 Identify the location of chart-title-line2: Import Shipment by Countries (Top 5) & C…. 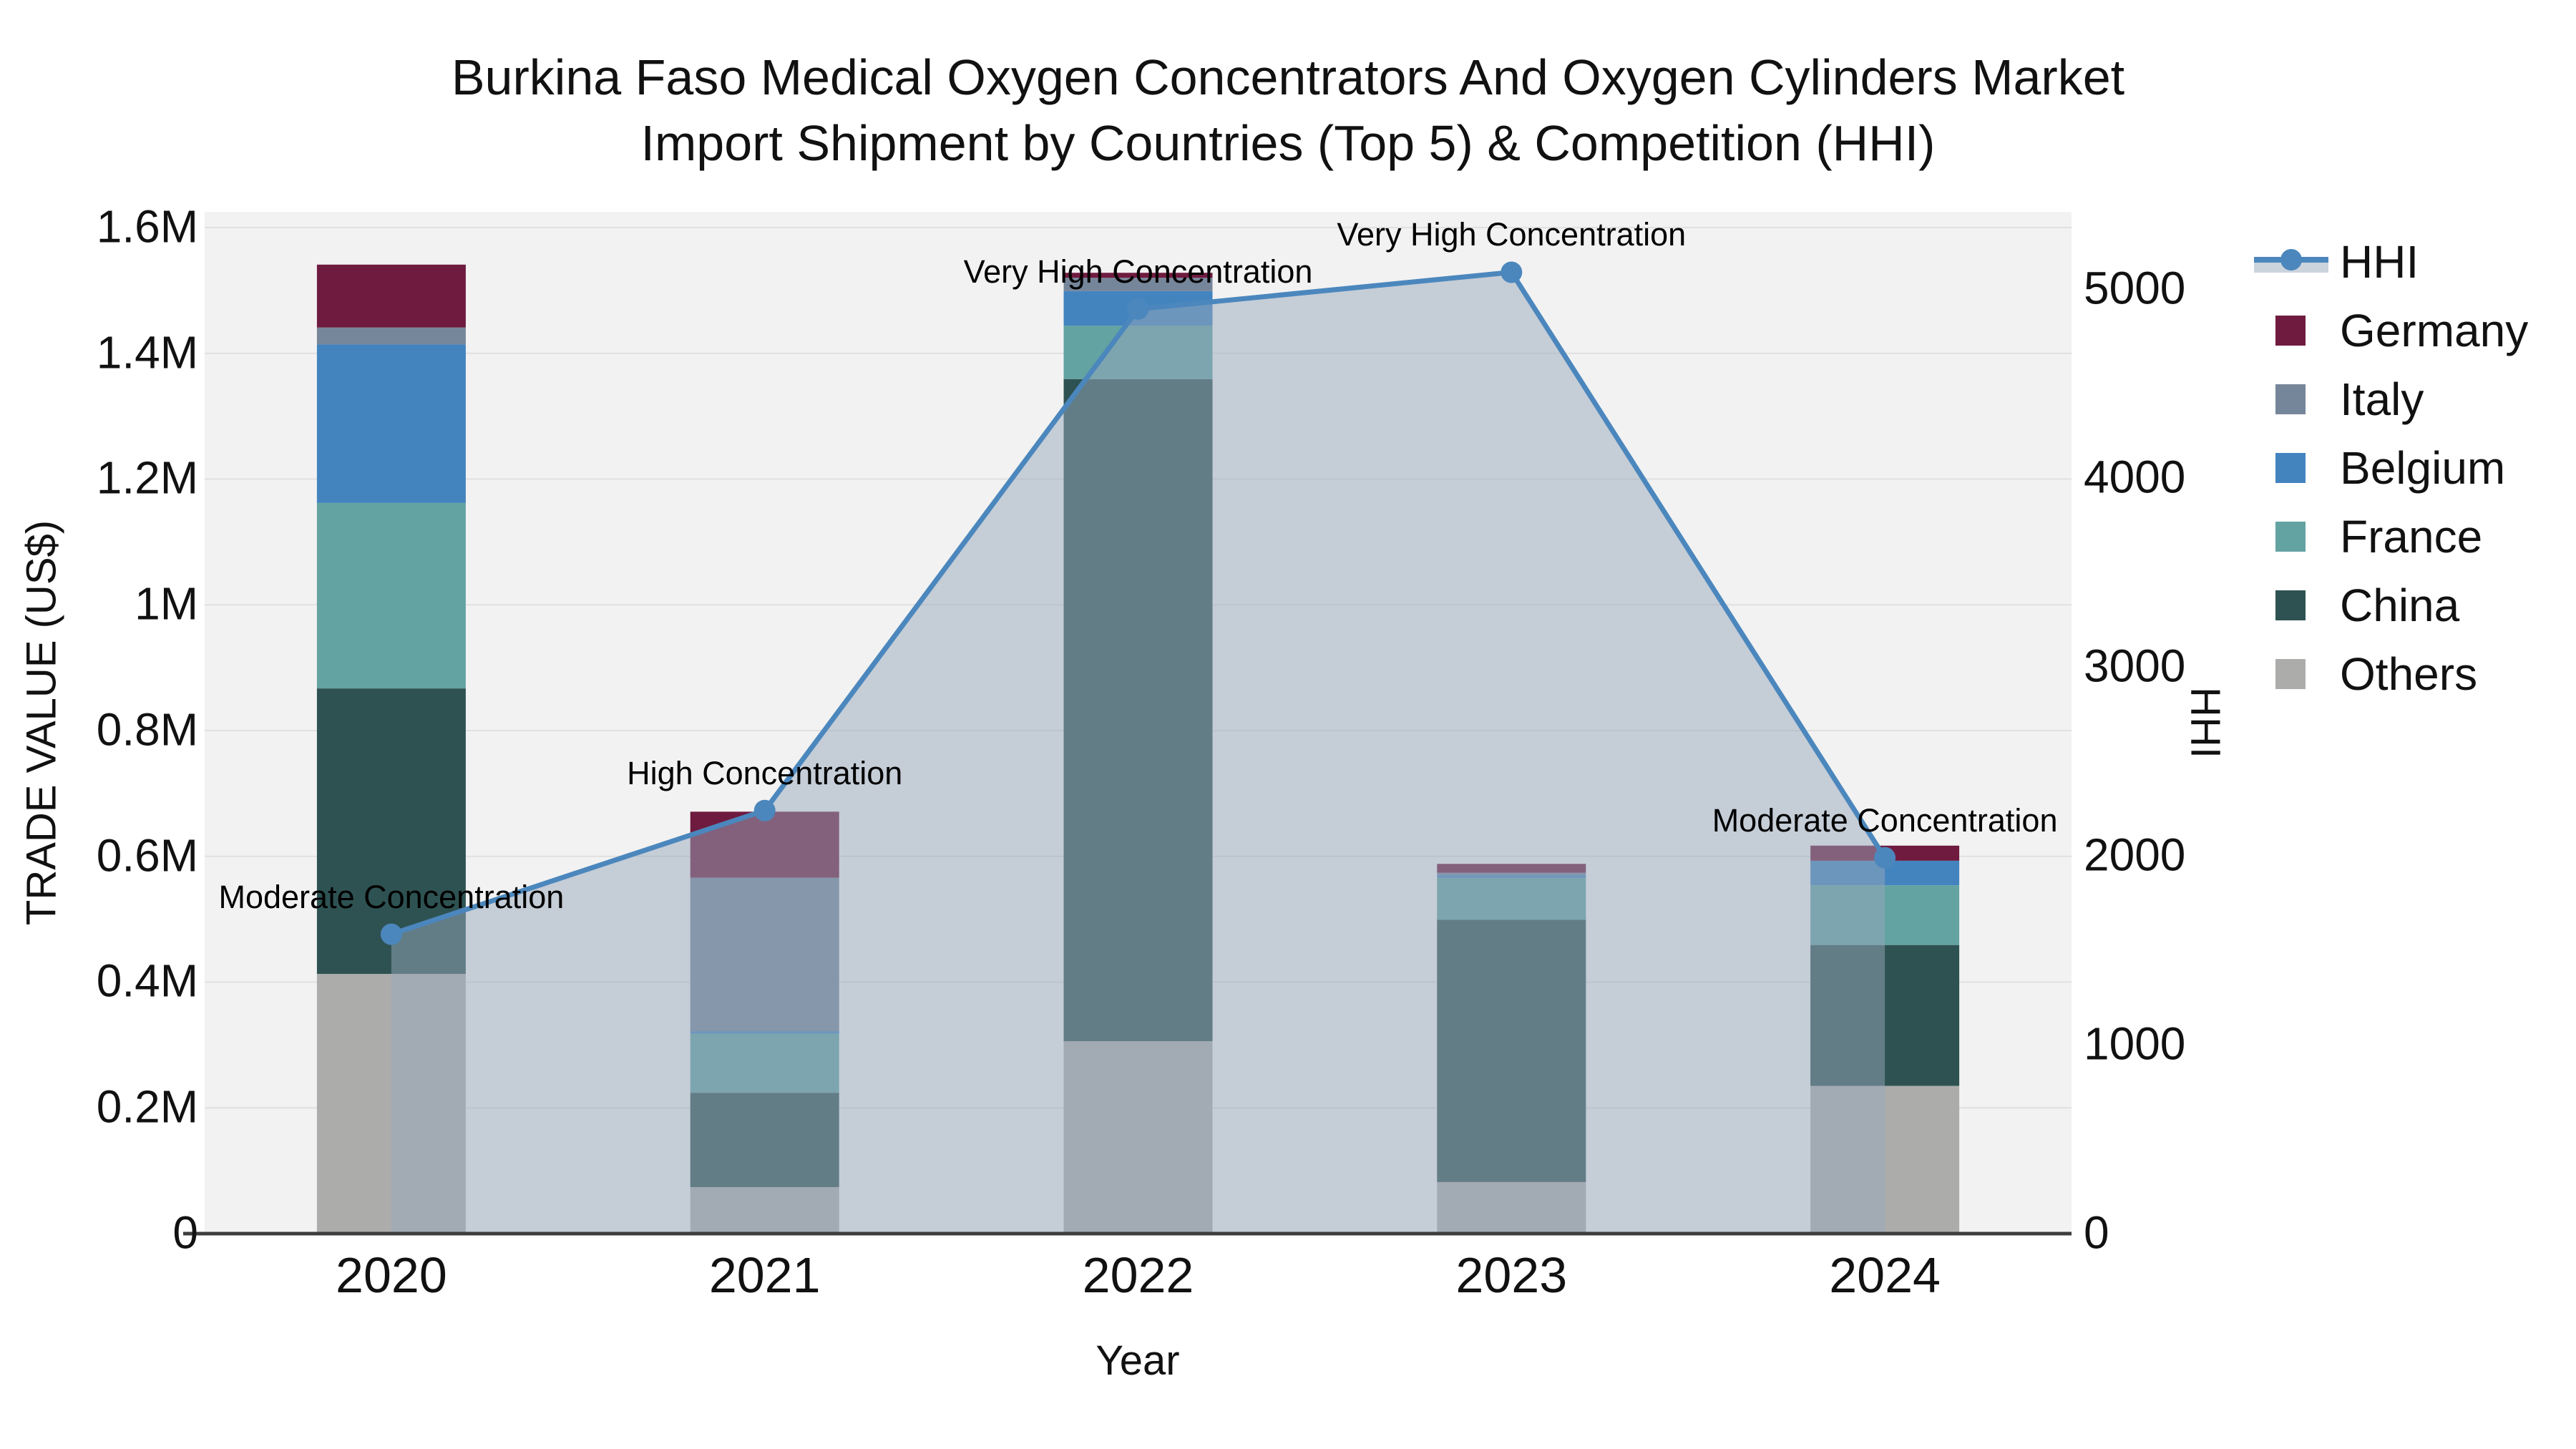
(1288, 143).